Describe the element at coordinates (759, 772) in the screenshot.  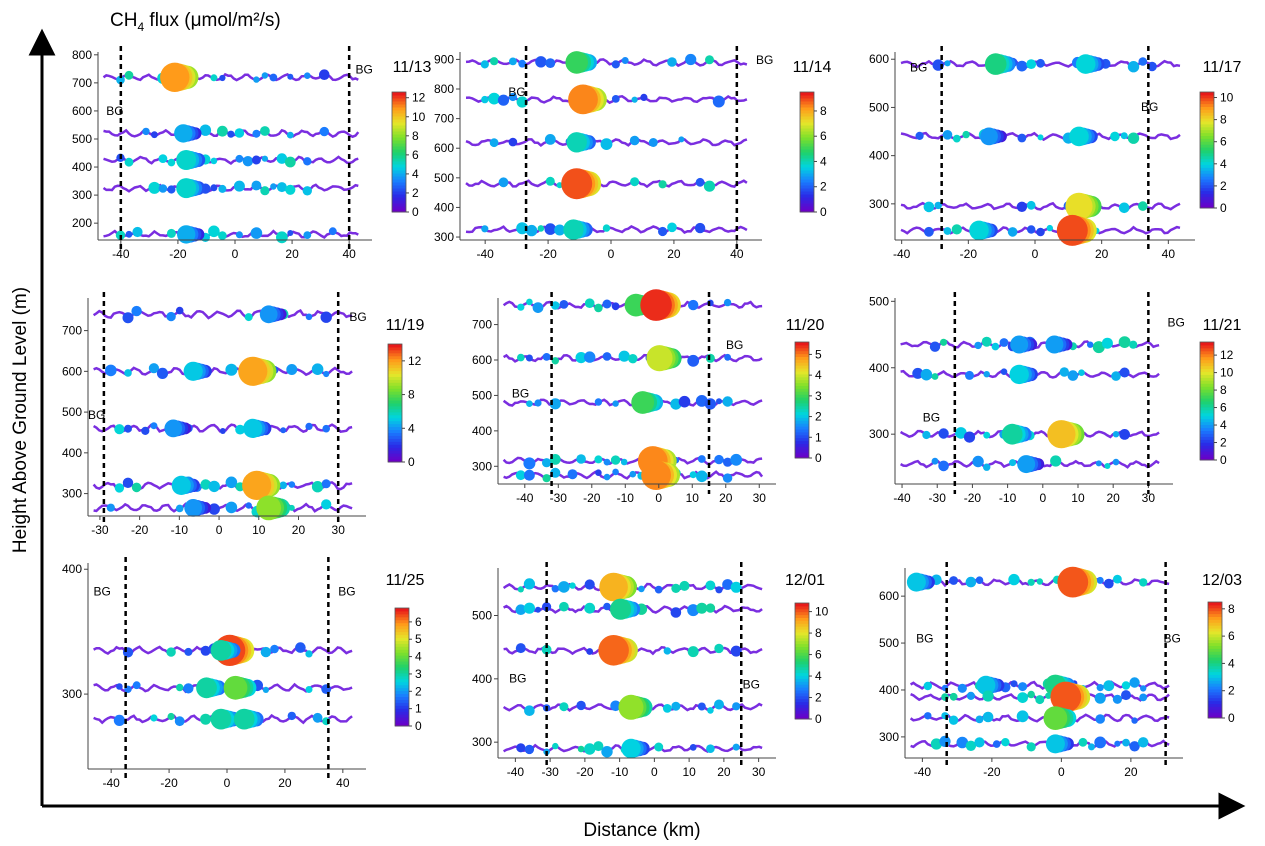
I see `x-tick-label: 30` at that location.